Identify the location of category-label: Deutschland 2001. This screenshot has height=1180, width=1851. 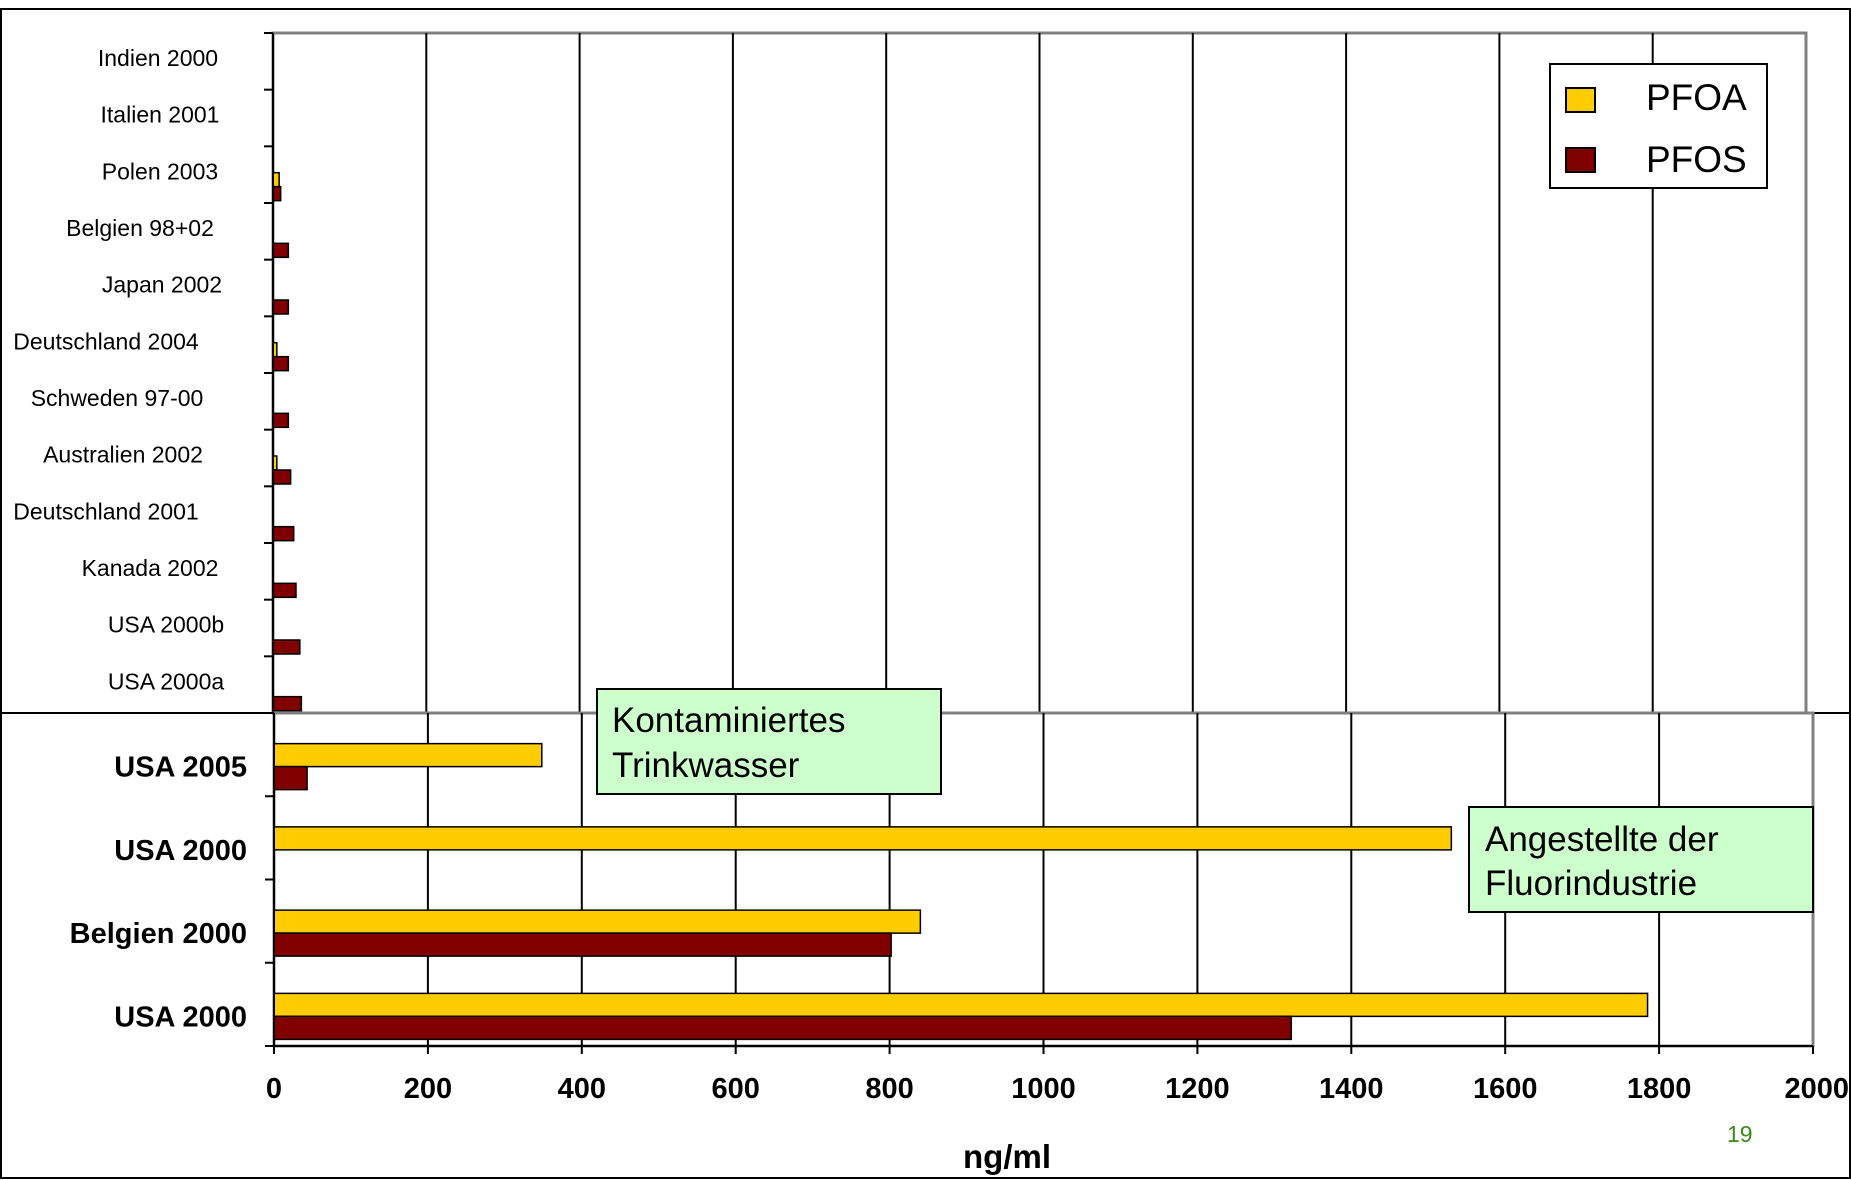
(105, 511).